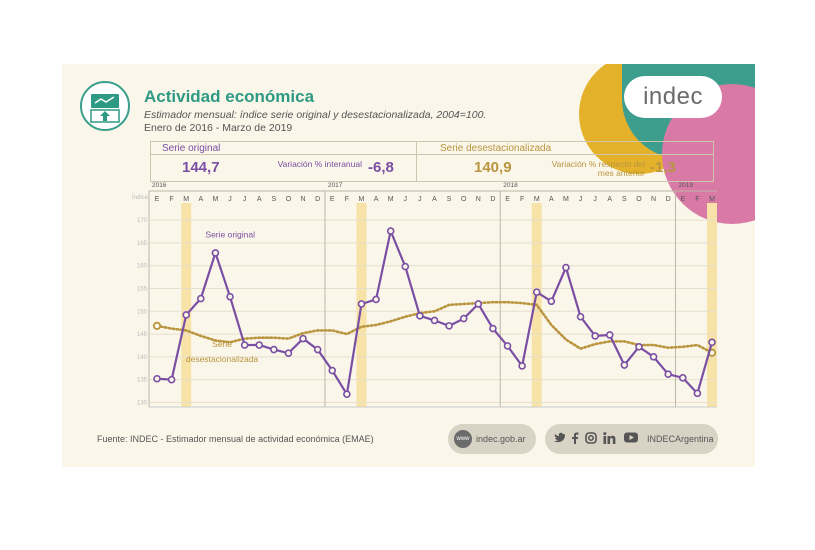 Image resolution: width=815 pixels, height=550 pixels. Describe the element at coordinates (501, 439) in the screenshot. I see `website-text: indec.gob.ar` at that location.